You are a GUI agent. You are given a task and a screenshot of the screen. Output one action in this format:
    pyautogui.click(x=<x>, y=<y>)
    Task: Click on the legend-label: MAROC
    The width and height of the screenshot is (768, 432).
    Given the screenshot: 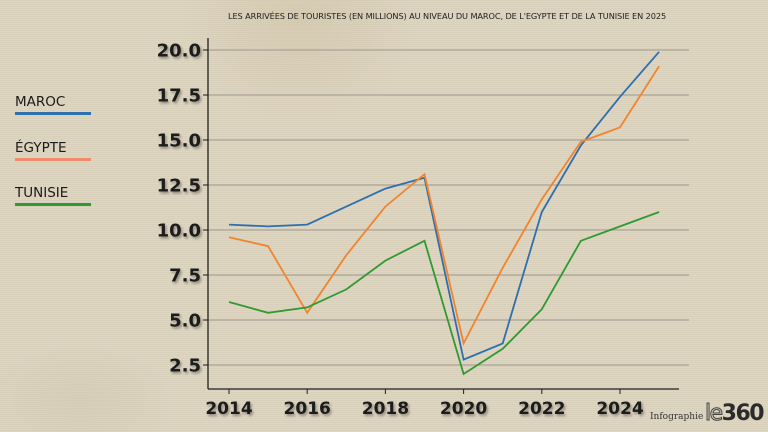 What is the action you would take?
    pyautogui.click(x=40, y=102)
    